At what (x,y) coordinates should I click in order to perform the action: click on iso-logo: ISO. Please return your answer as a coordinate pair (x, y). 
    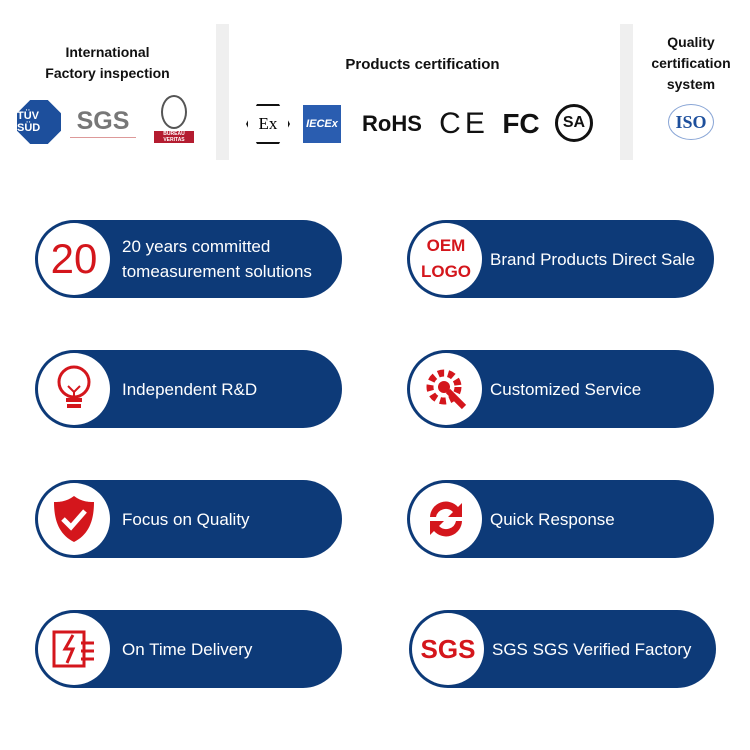
    Looking at the image, I should click on (691, 122).